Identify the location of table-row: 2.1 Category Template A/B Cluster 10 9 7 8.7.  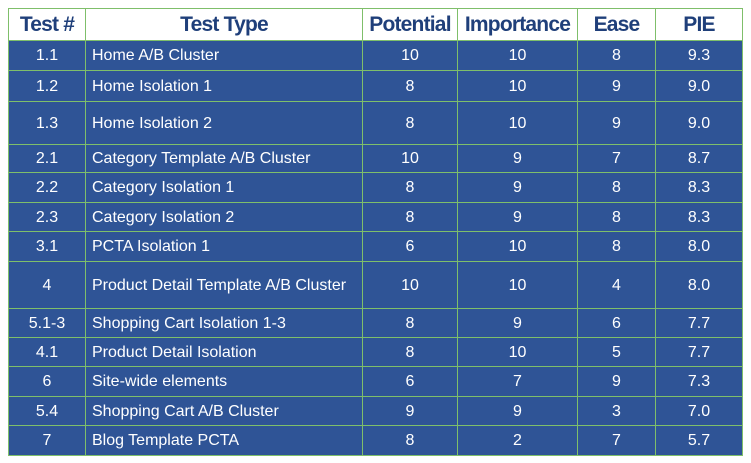
(375, 158).